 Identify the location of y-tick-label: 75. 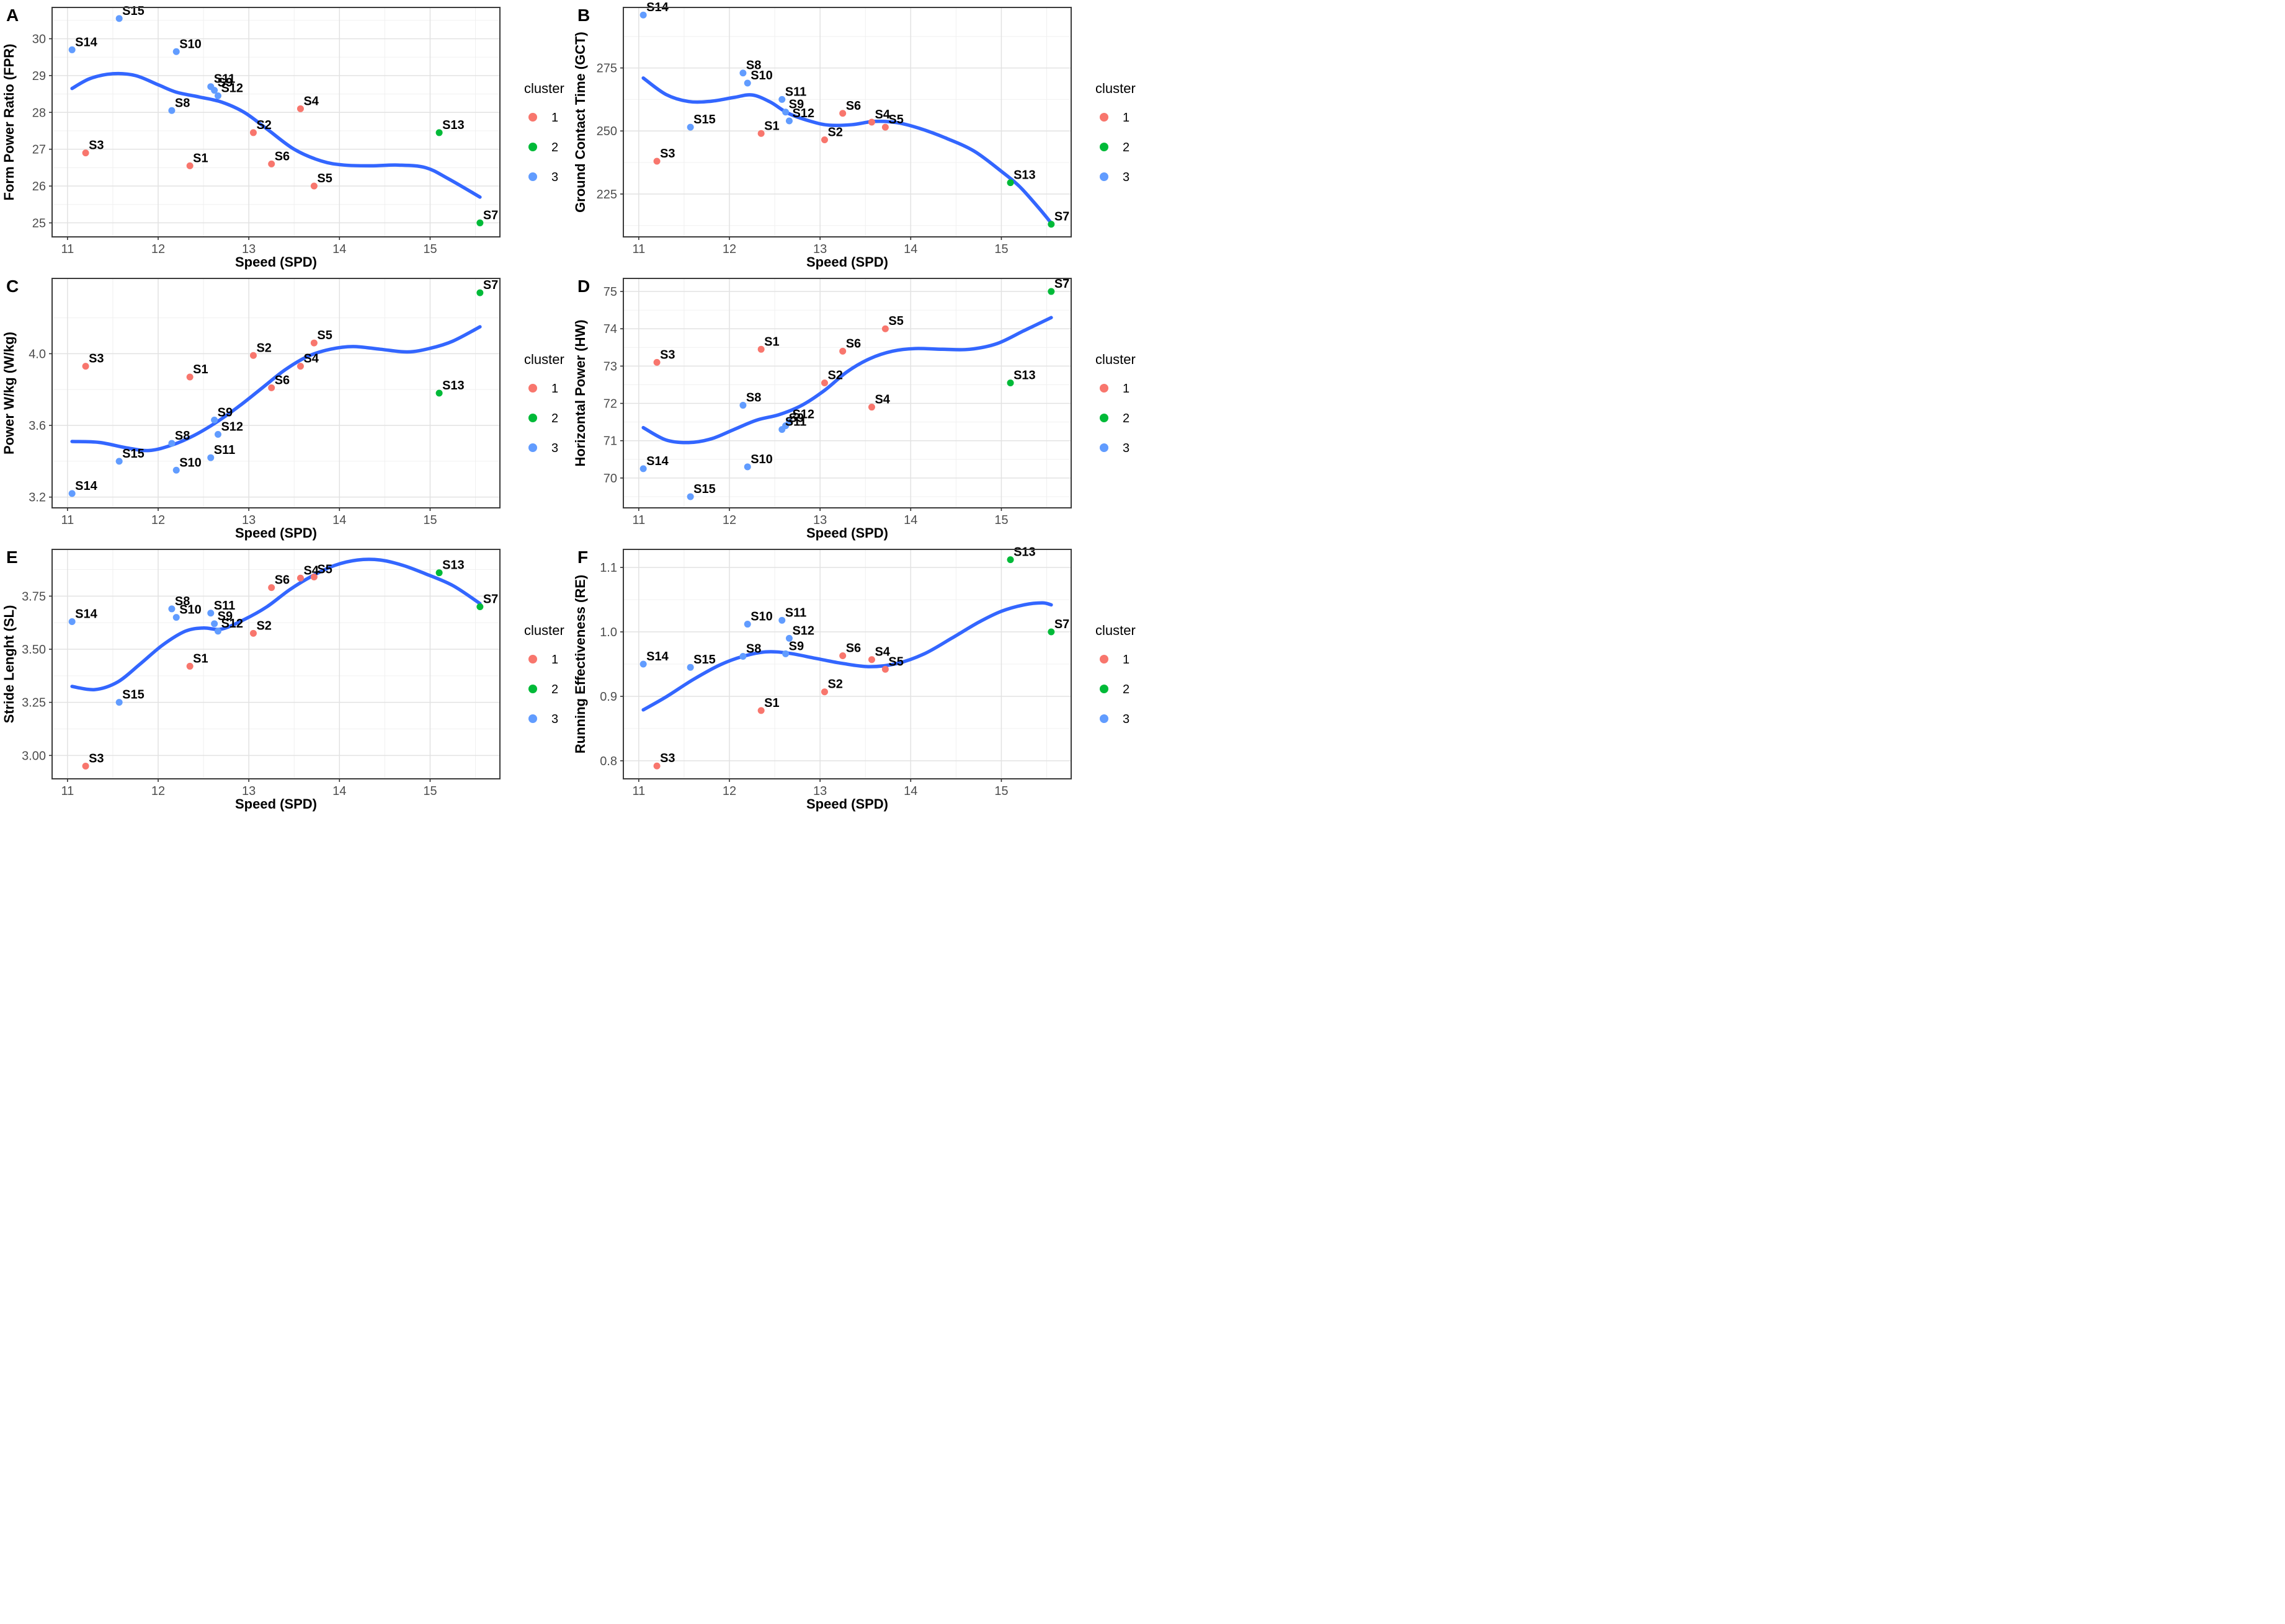
(610, 292).